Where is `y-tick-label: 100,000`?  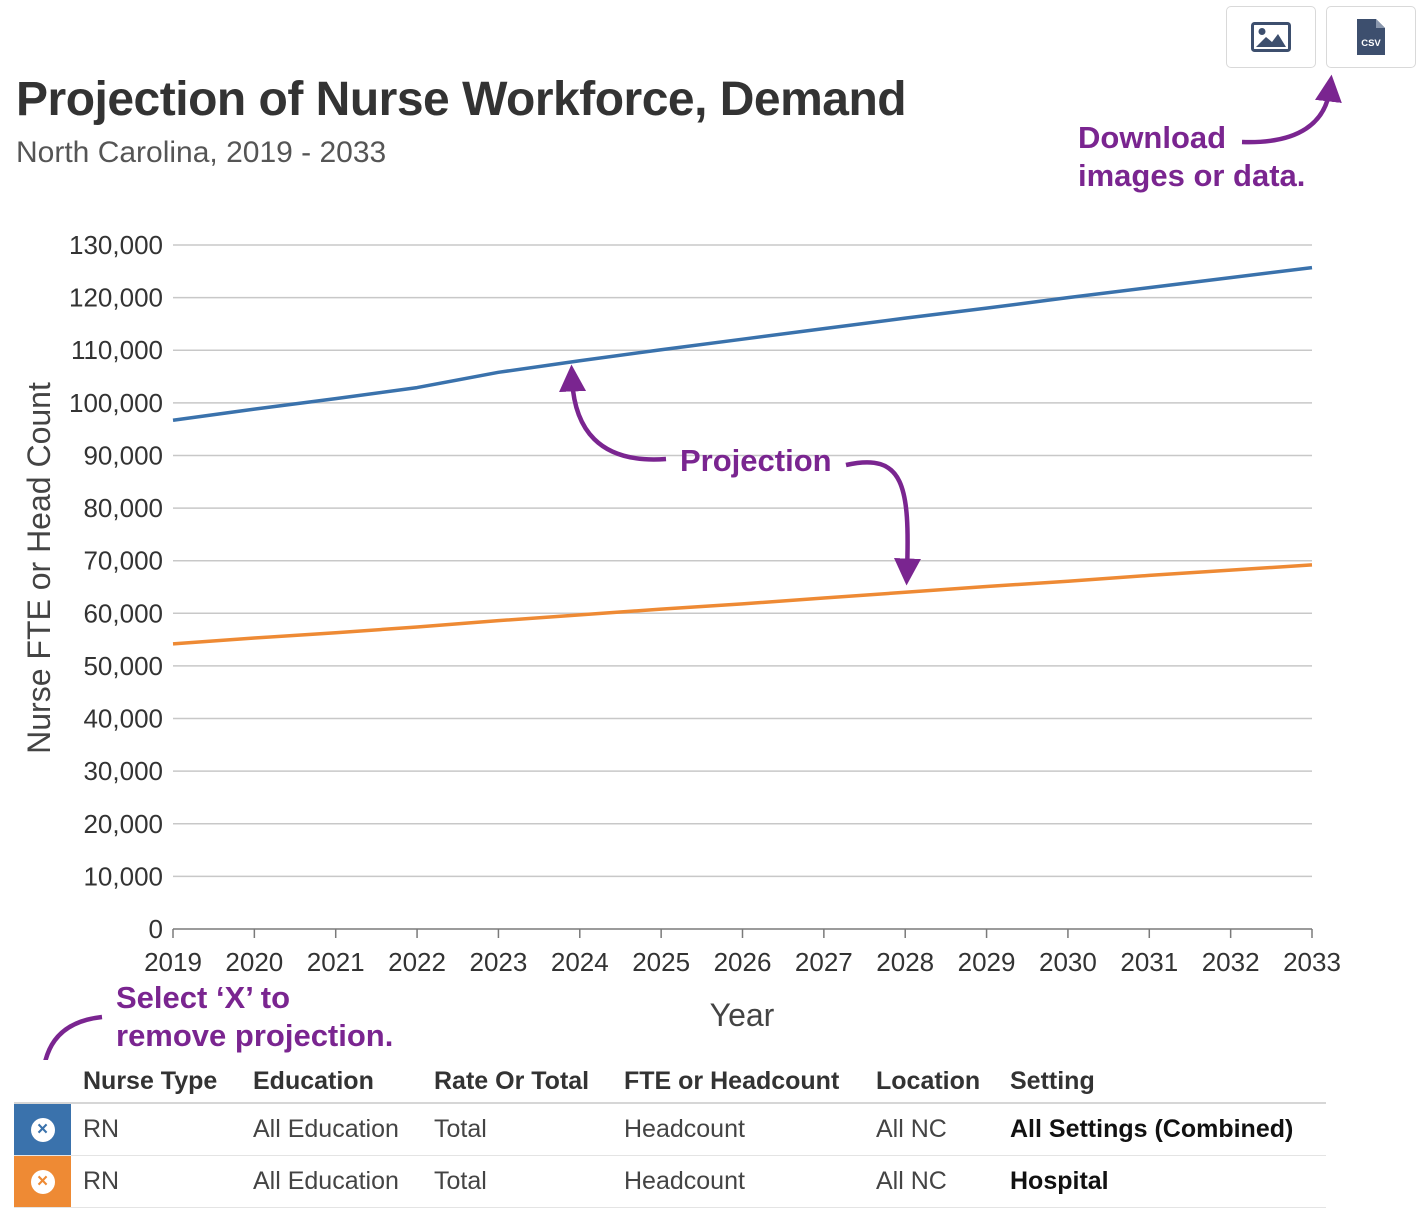
y-tick-label: 100,000 is located at coordinates (116, 403).